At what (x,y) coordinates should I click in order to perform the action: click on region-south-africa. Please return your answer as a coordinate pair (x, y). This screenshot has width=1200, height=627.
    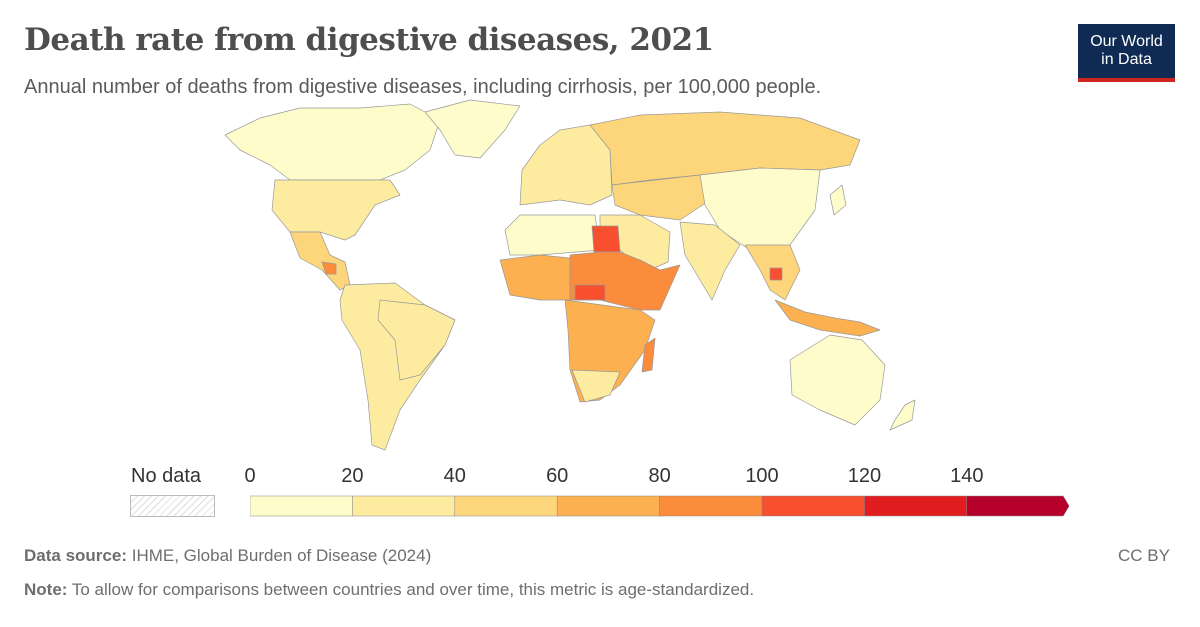
    Looking at the image, I should click on (596, 386).